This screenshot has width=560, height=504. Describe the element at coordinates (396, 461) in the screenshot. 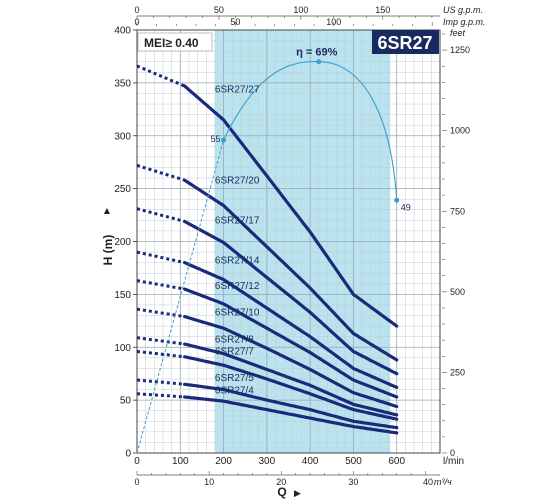

I see `x-main-tick-label: 600` at that location.